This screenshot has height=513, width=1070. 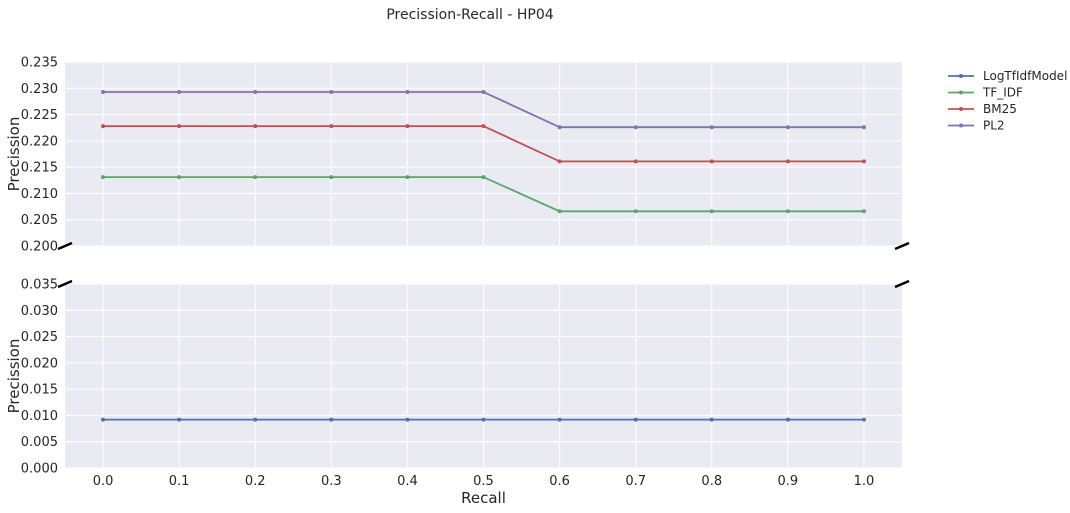 I want to click on x-axis-label: Recall, so click(x=483, y=498).